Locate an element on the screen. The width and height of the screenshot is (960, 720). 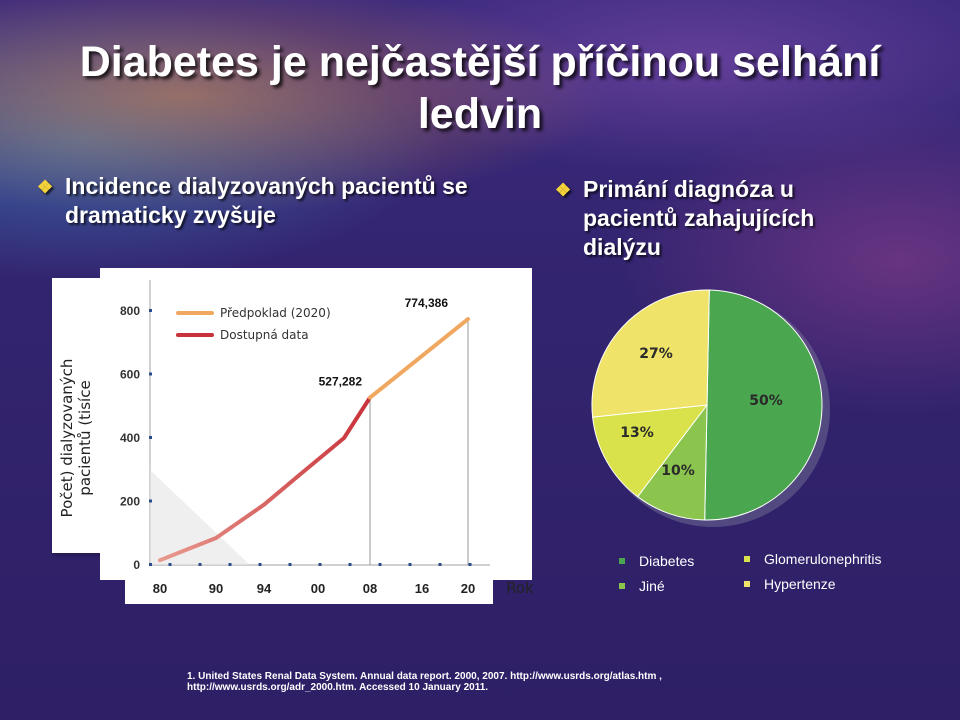
legend-glomerulonephritis: Glomerulonephritis is located at coordinates (813, 559).